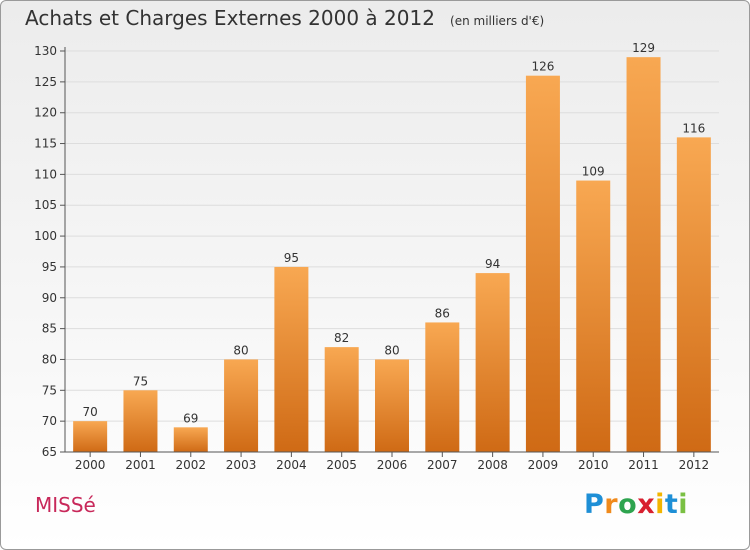  I want to click on x-tick-label: 2006, so click(392, 465).